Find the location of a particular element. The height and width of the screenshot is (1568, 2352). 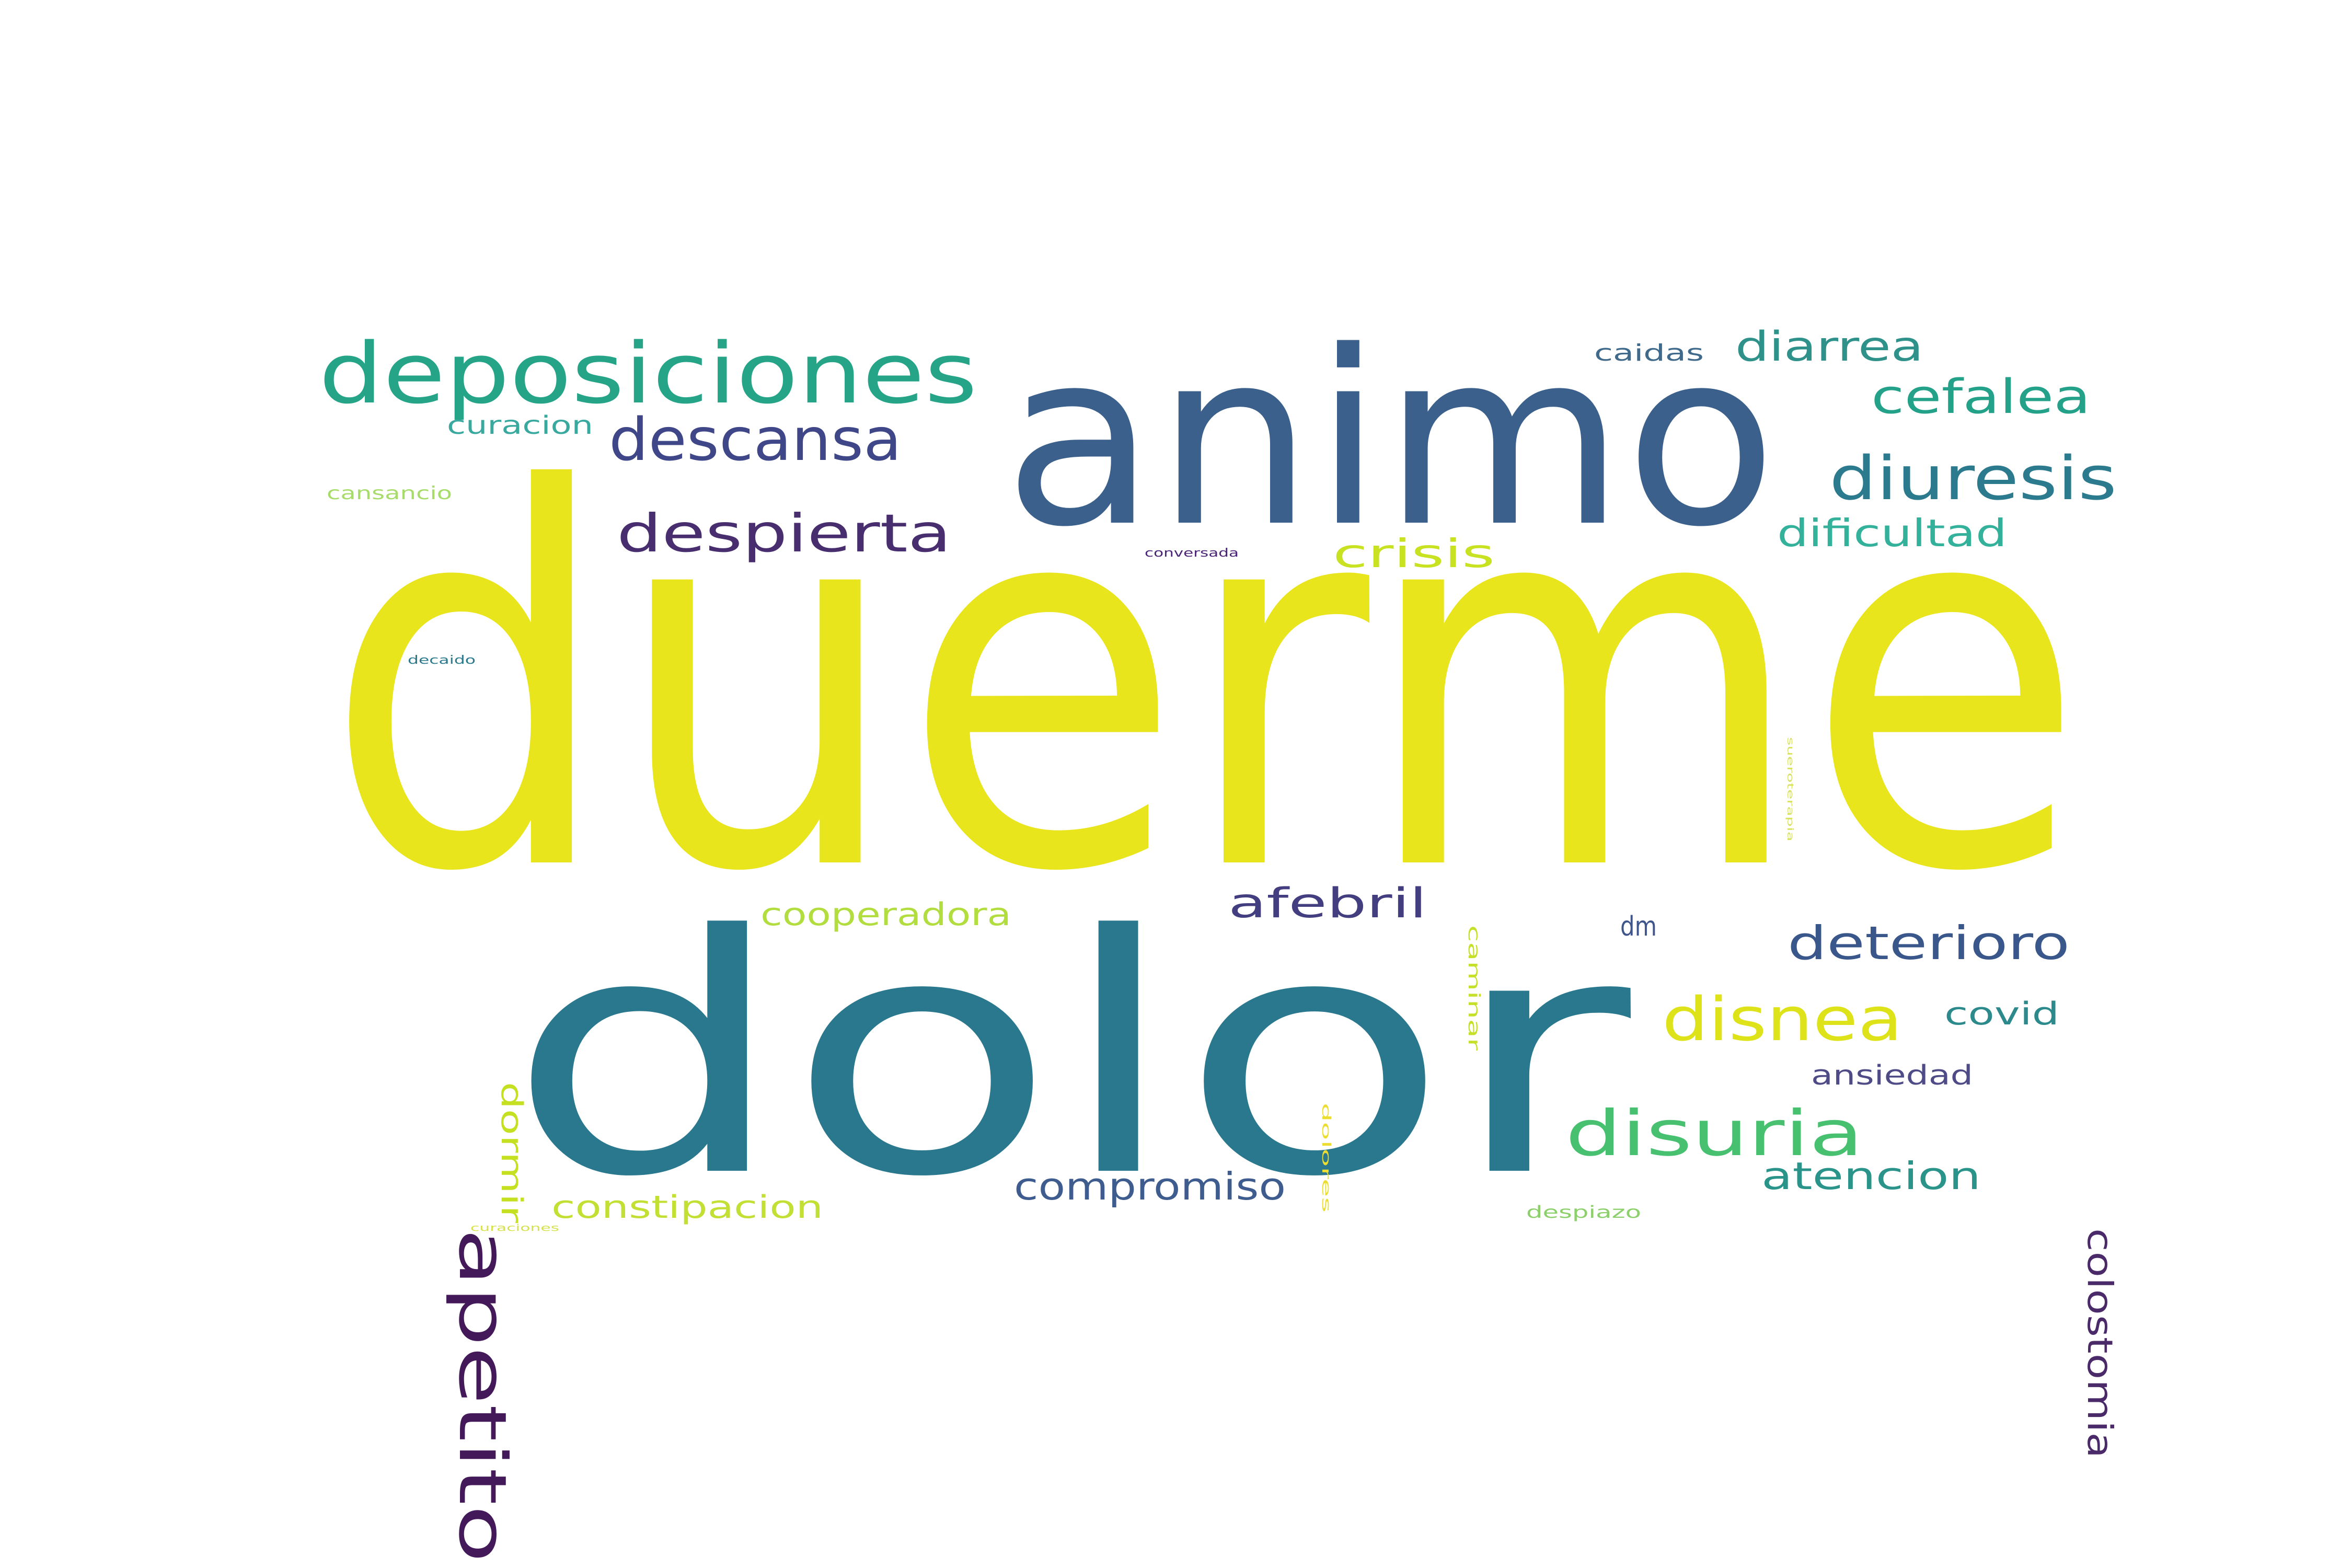

word-diuresis: diuresis is located at coordinates (1973, 479).